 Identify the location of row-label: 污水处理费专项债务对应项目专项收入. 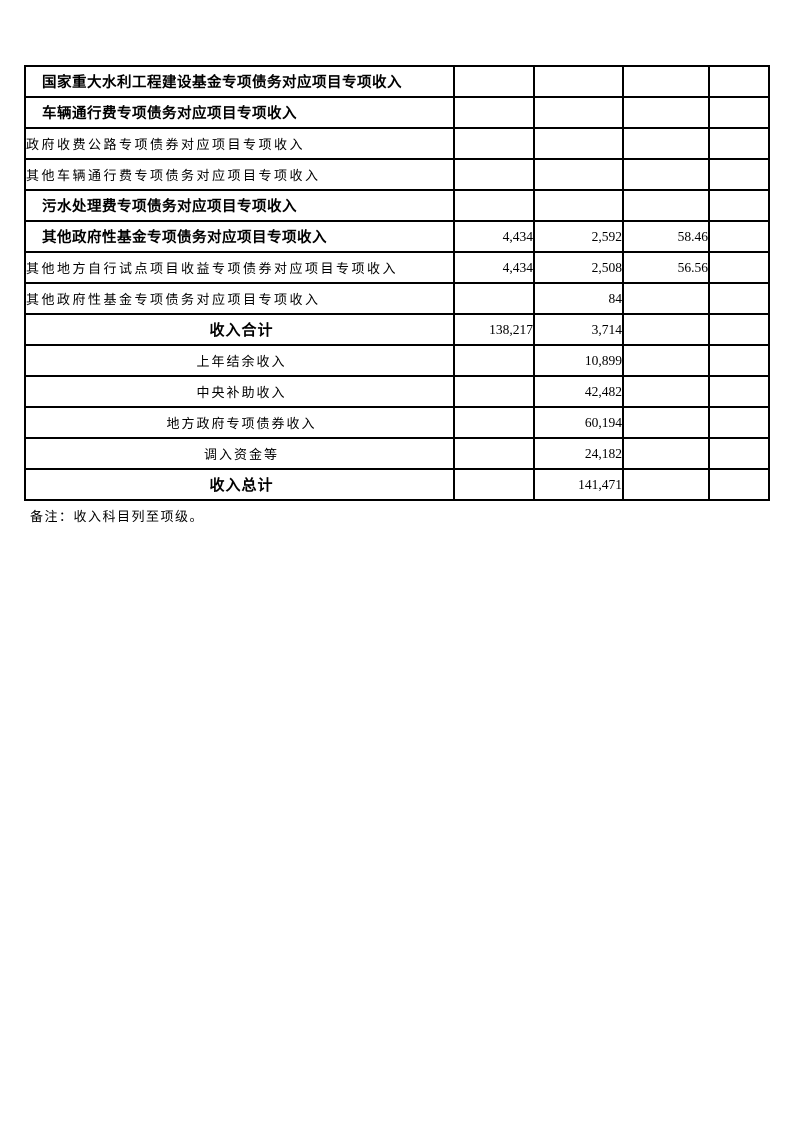
(239, 205).